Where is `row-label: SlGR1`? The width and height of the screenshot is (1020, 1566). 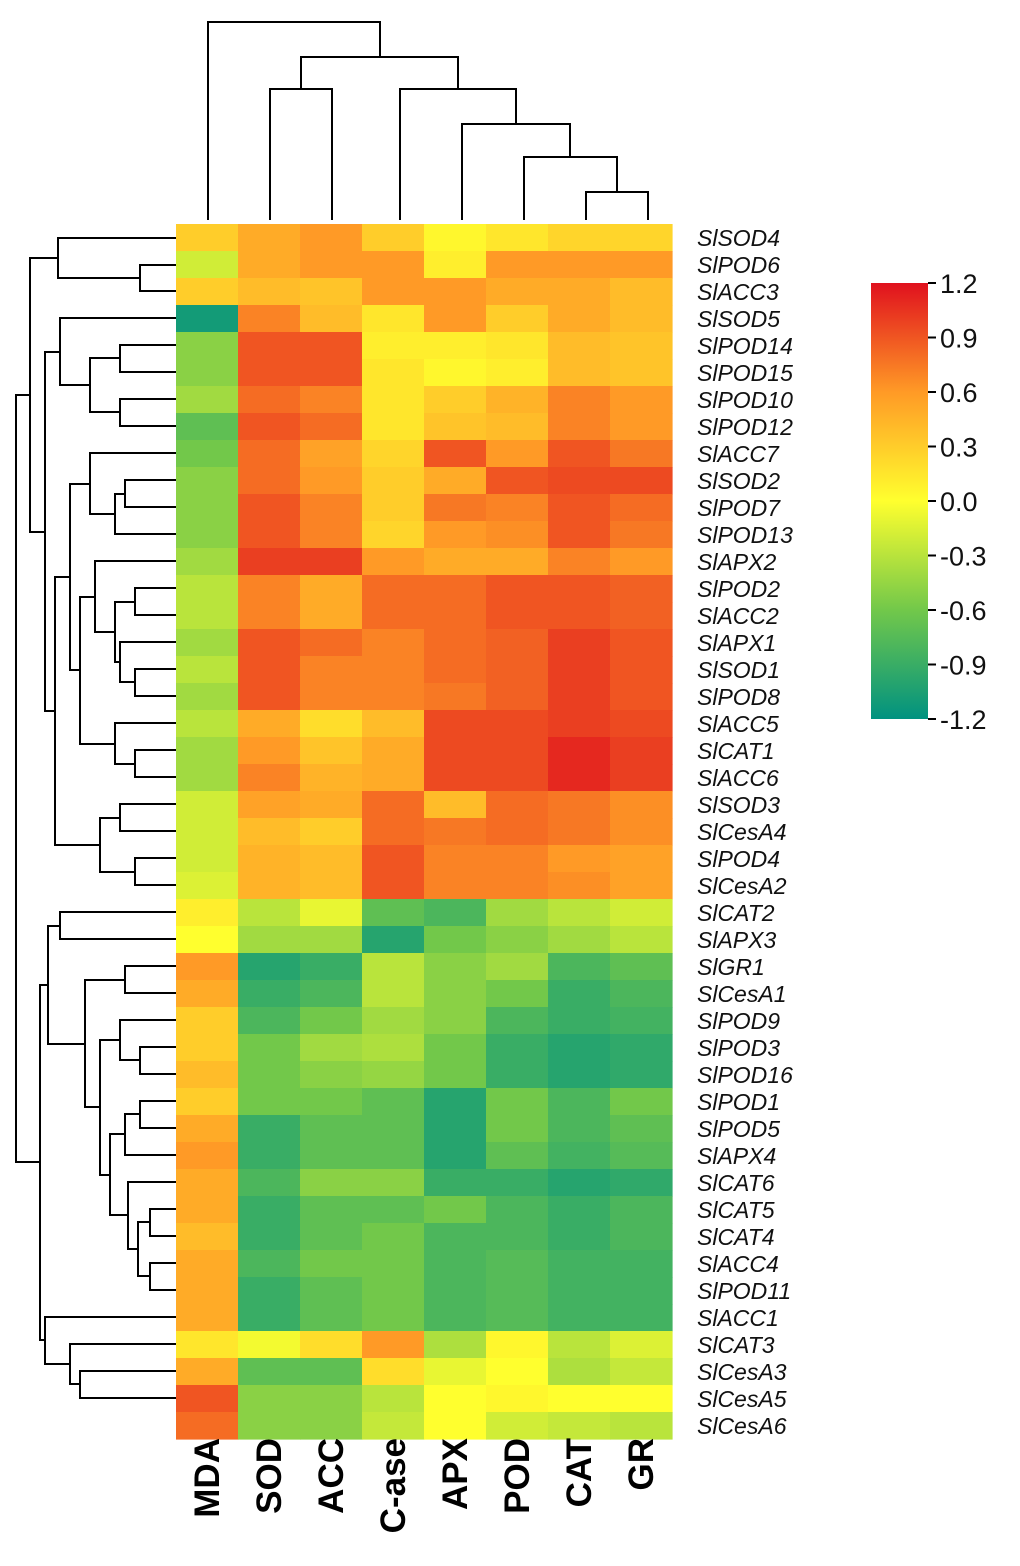 row-label: SlGR1 is located at coordinates (731, 967).